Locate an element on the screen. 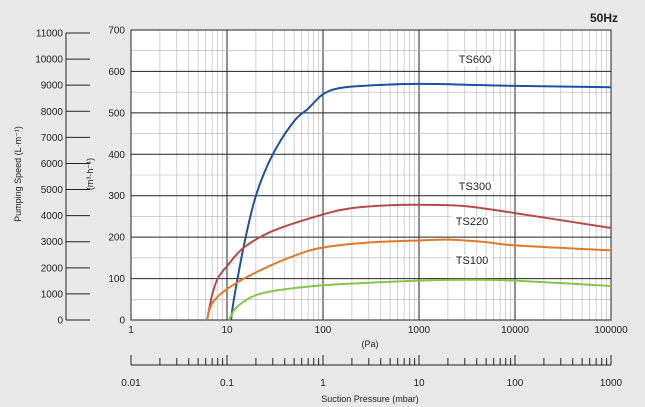 The image size is (645, 407). frequency-label: 50Hz is located at coordinates (604, 18).